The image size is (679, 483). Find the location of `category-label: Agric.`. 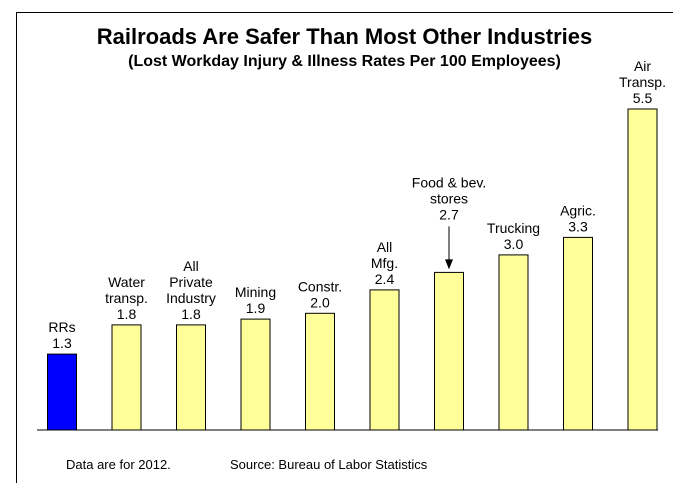

category-label: Agric. is located at coordinates (578, 210).